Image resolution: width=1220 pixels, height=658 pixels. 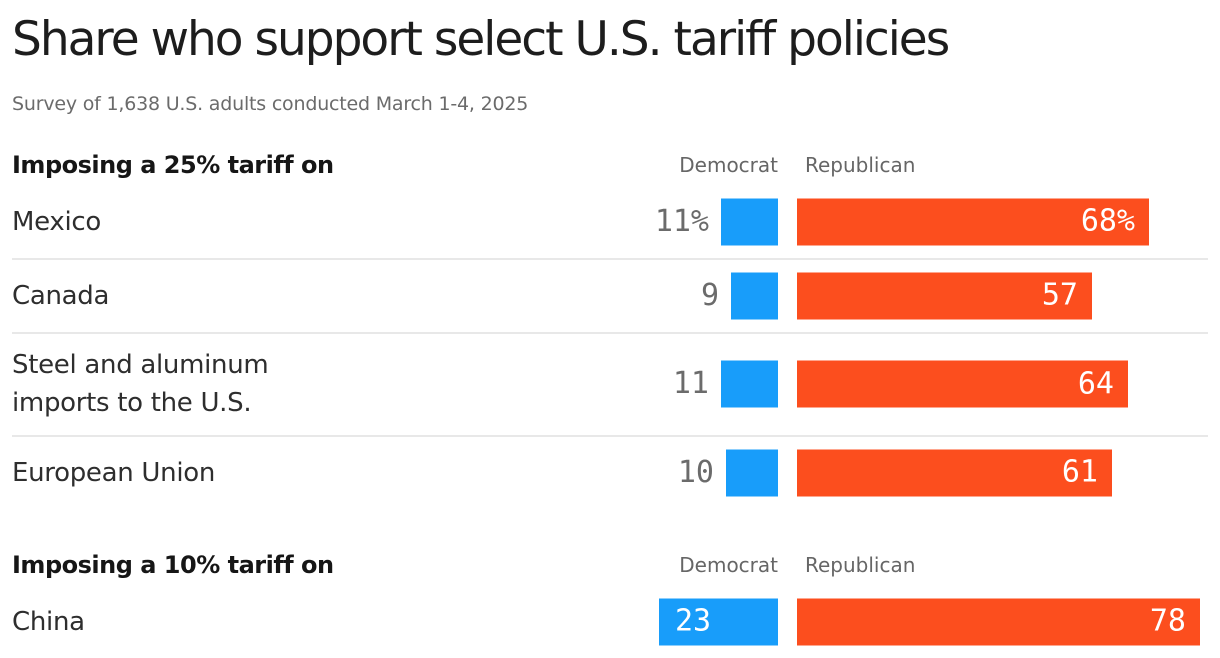 What do you see at coordinates (1059, 295) in the screenshot?
I see `republican-value-label: 57` at bounding box center [1059, 295].